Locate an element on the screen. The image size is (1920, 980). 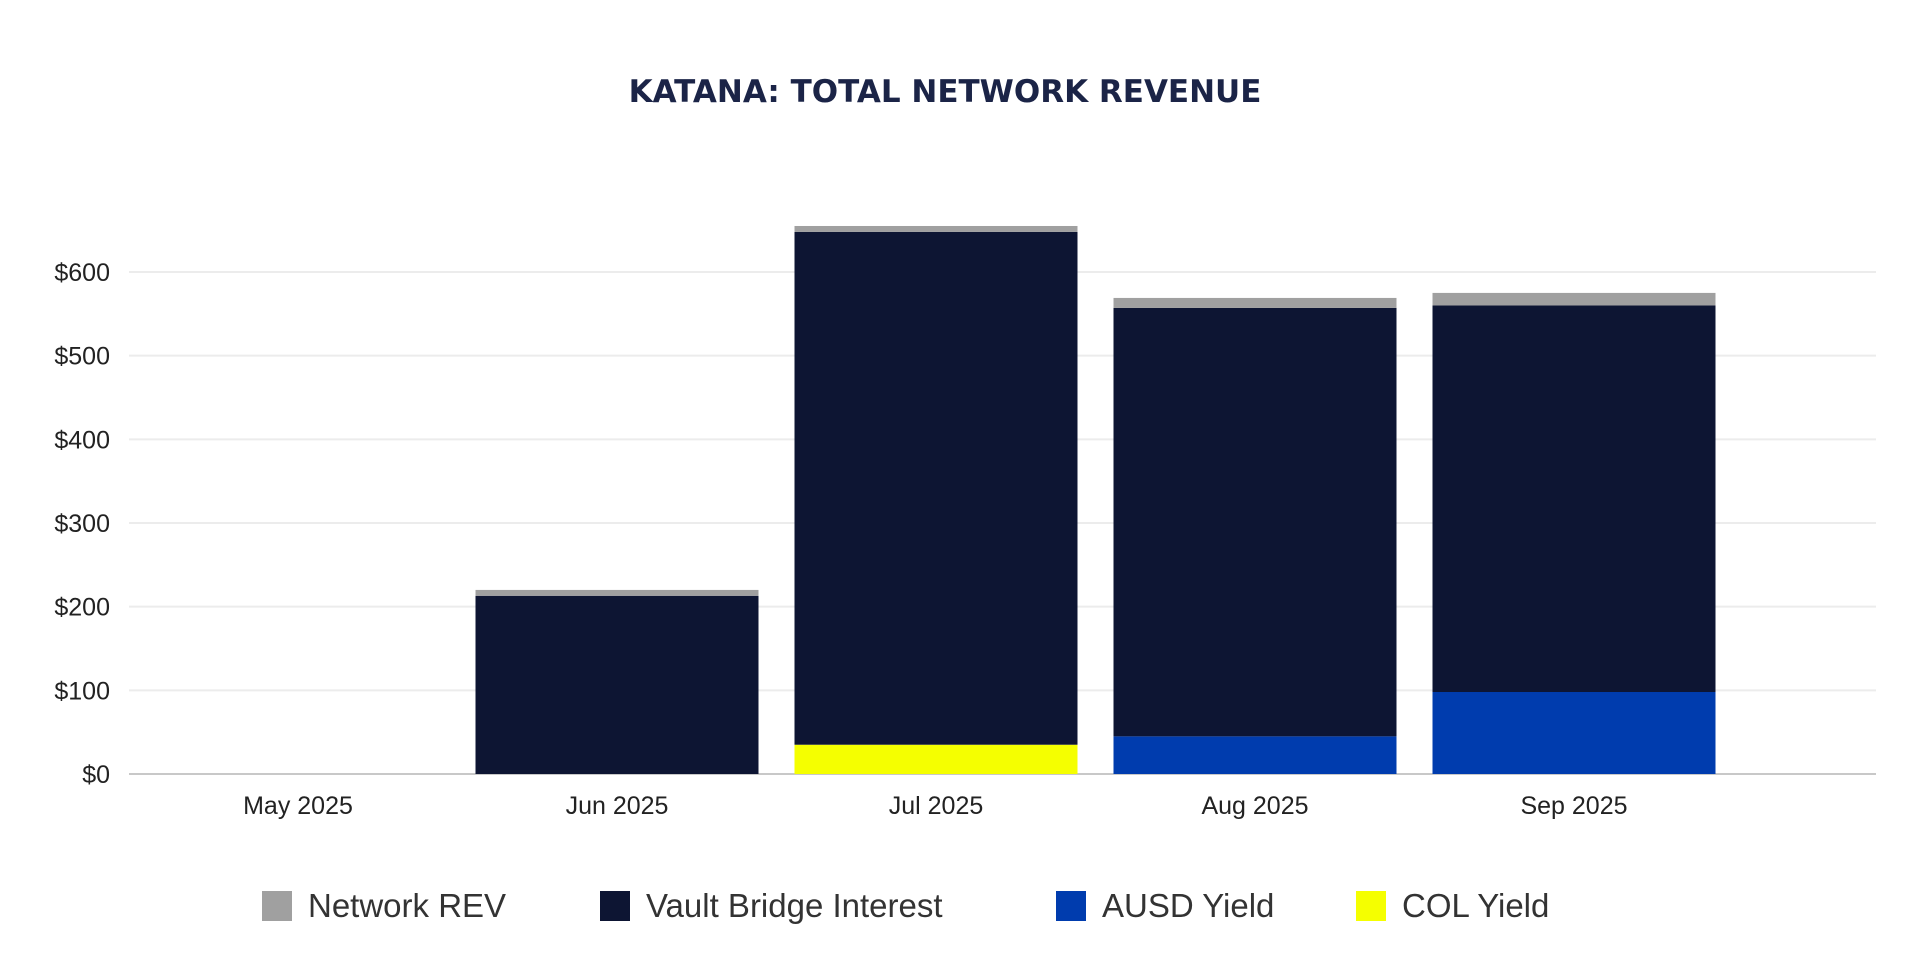
legend-item: Network REV is located at coordinates (384, 905).